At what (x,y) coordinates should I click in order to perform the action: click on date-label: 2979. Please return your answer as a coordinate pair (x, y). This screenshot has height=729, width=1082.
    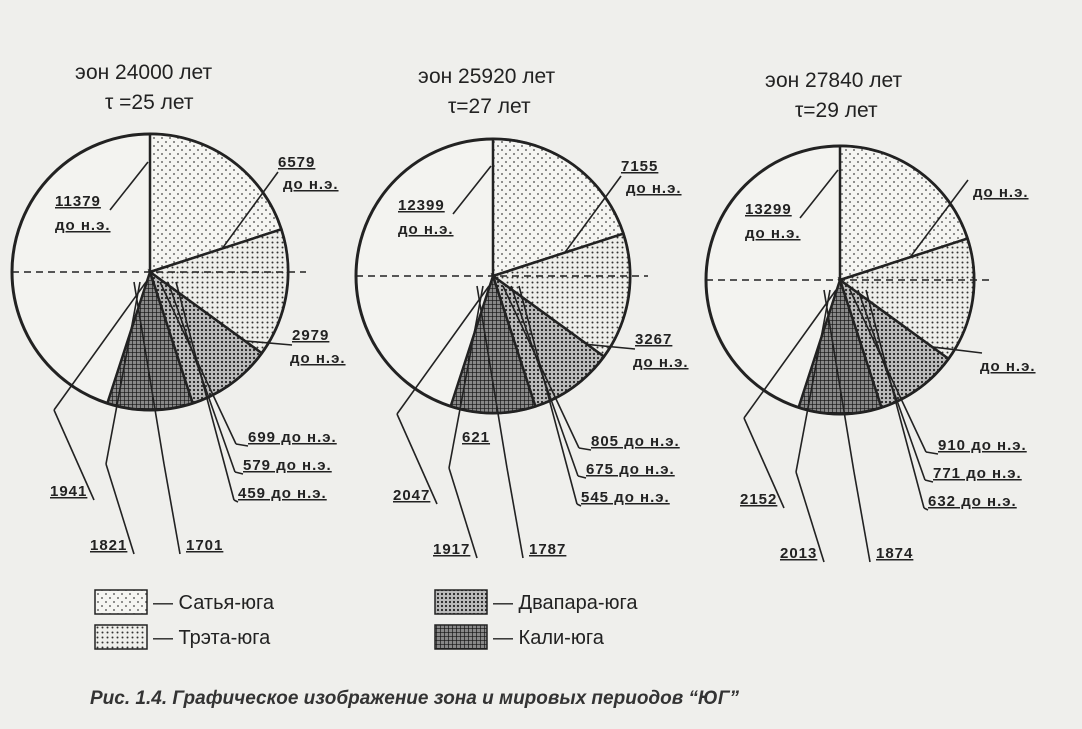
    Looking at the image, I should click on (310, 335).